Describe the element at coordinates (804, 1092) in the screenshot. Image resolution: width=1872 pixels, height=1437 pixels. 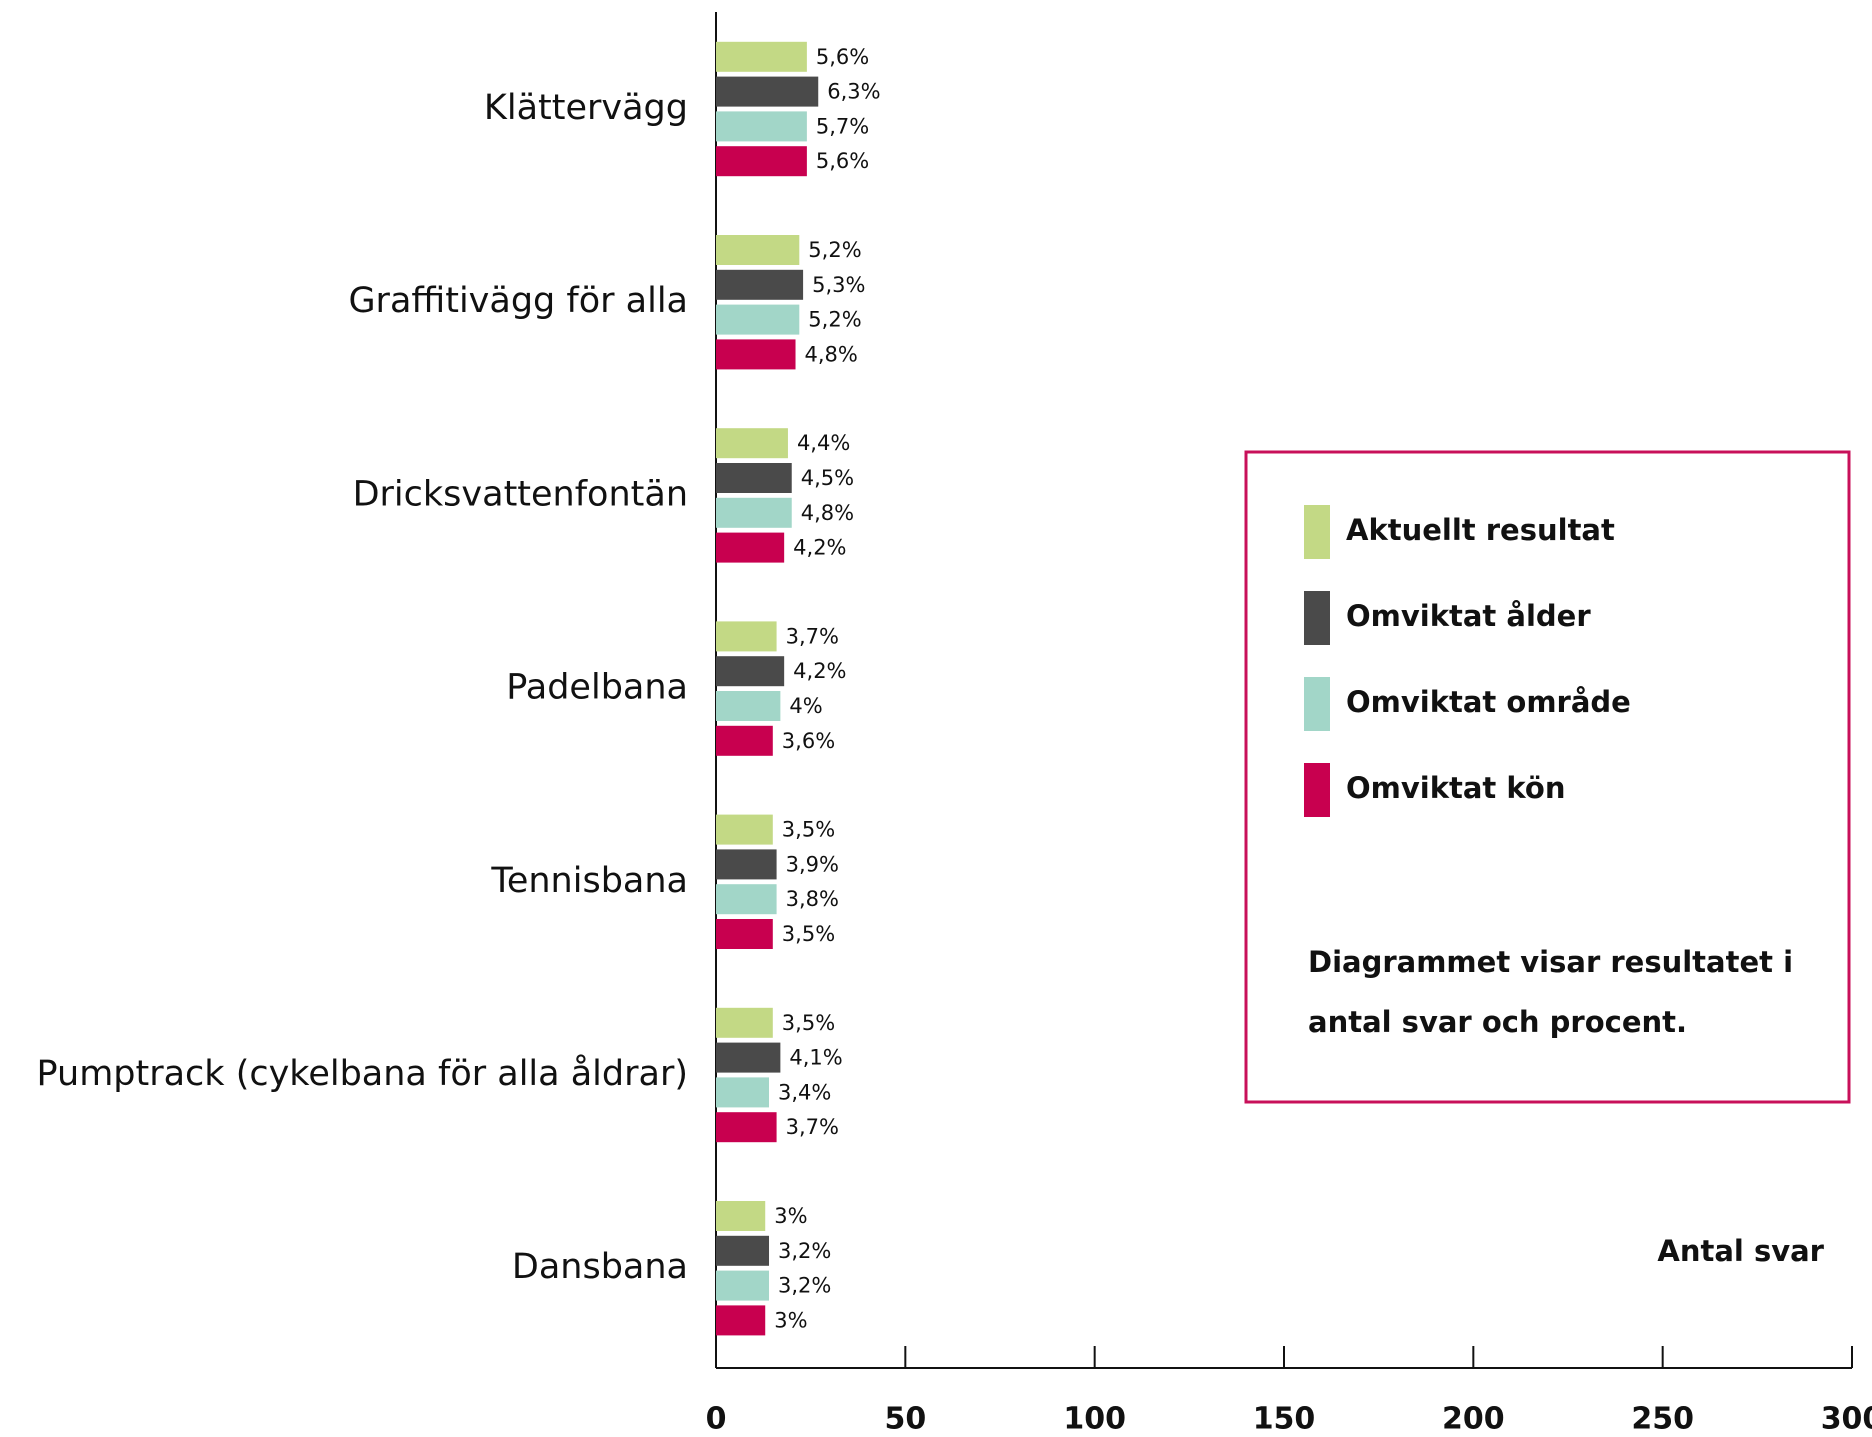
I see `value-label: 3,4%` at that location.